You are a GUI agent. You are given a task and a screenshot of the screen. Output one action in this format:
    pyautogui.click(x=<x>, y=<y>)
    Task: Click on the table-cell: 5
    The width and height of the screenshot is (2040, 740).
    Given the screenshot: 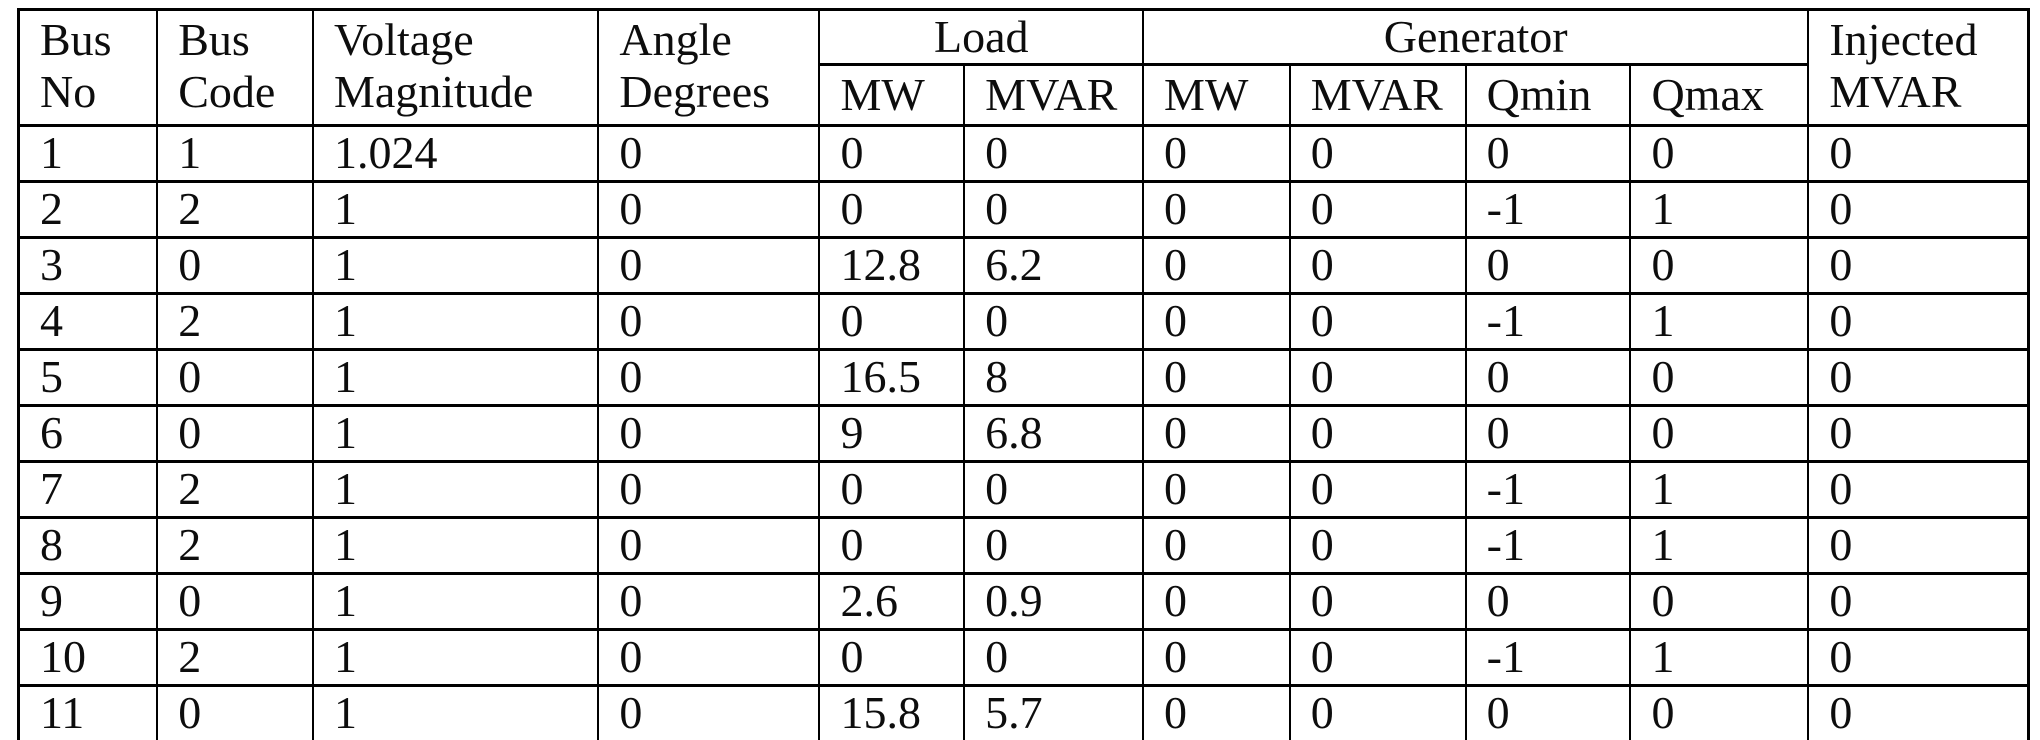 What is the action you would take?
    pyautogui.click(x=88, y=377)
    